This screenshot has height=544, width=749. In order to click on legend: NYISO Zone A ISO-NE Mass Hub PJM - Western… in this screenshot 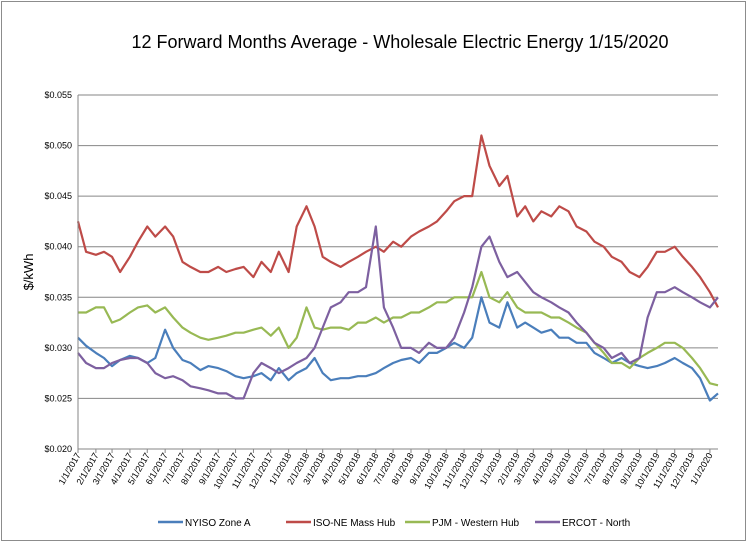, I will do `click(394, 523)`.